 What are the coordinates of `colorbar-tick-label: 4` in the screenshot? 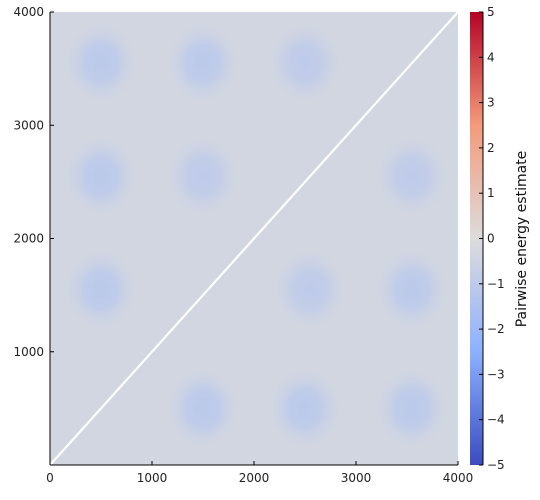 It's located at (491, 57).